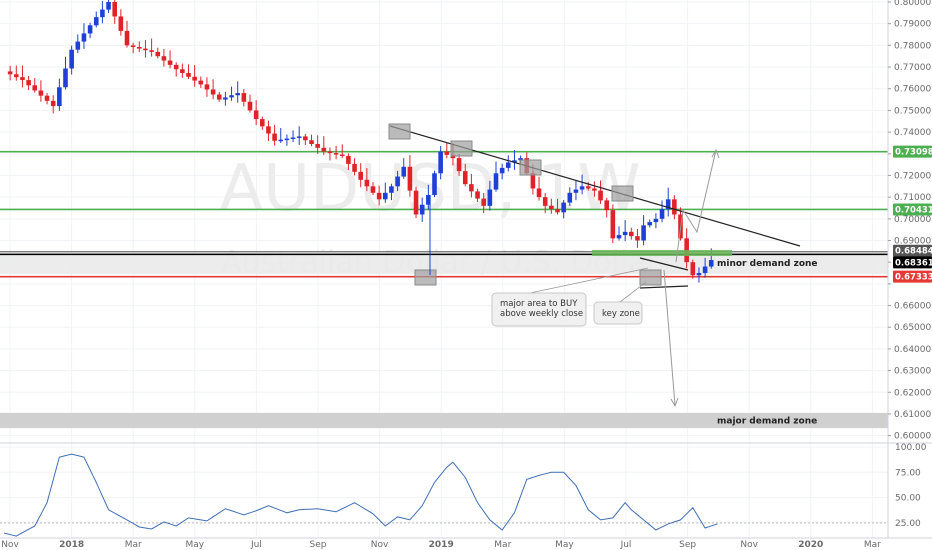 This screenshot has height=550, width=932. What do you see at coordinates (441, 545) in the screenshot?
I see `time-axis-label: 2019` at bounding box center [441, 545].